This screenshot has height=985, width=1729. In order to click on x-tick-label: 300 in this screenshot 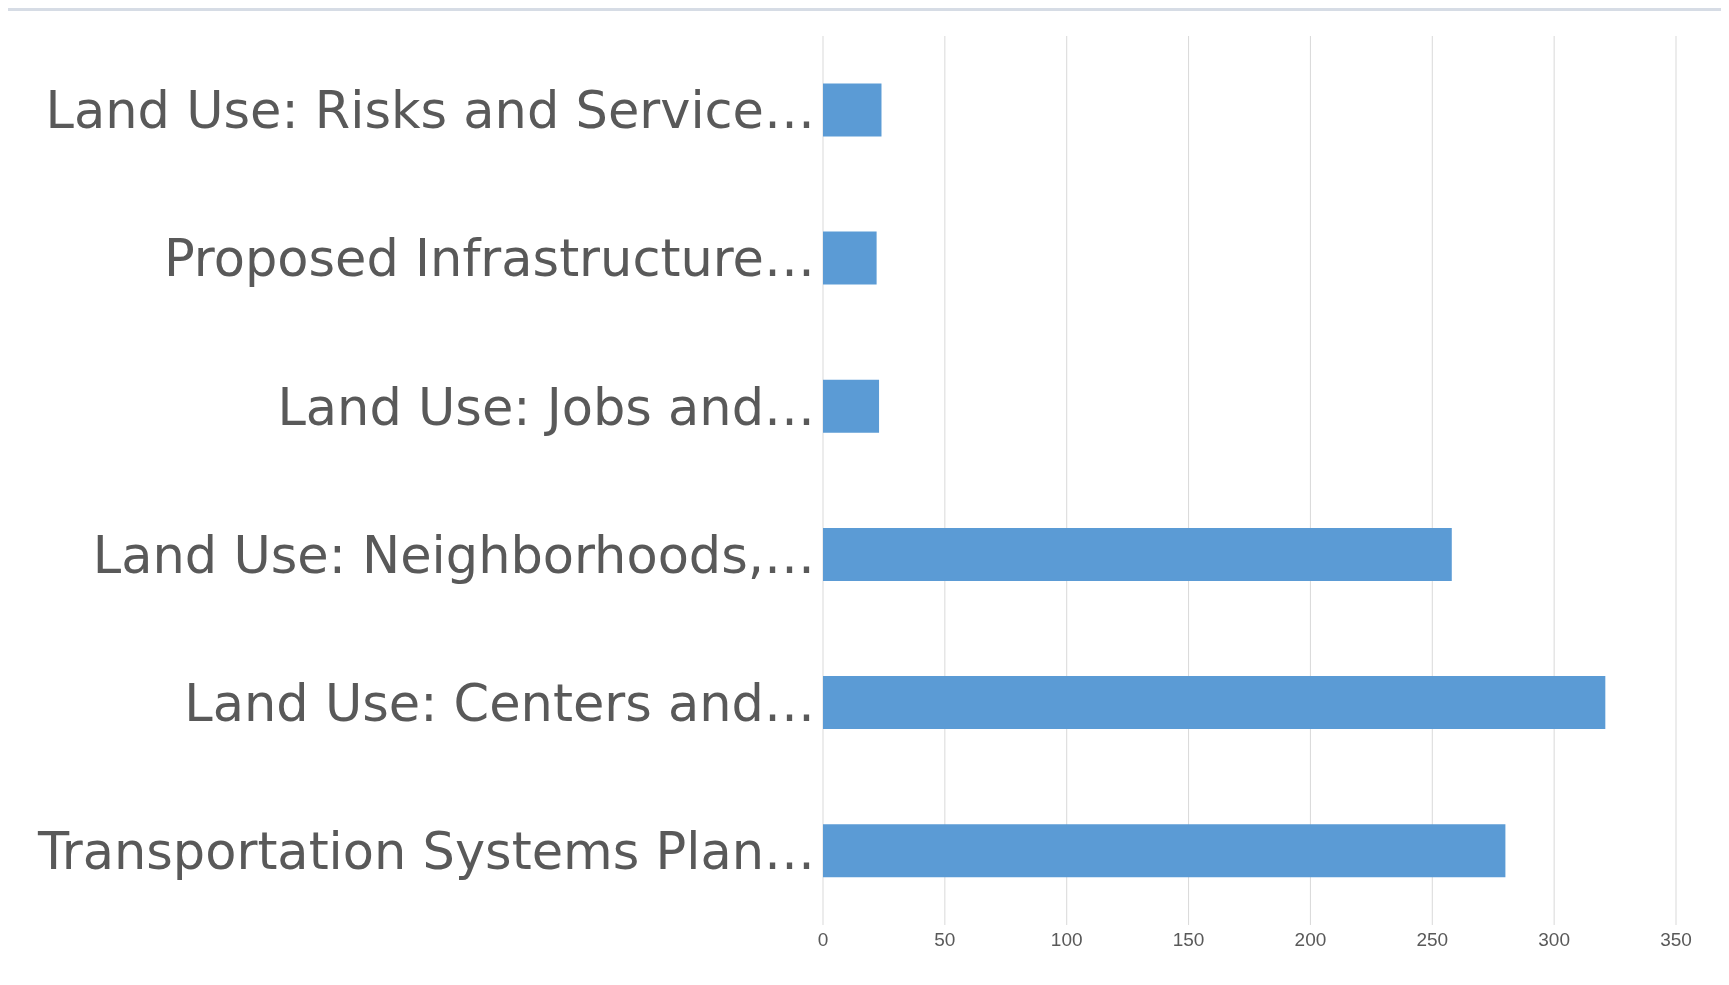, I will do `click(1554, 940)`.